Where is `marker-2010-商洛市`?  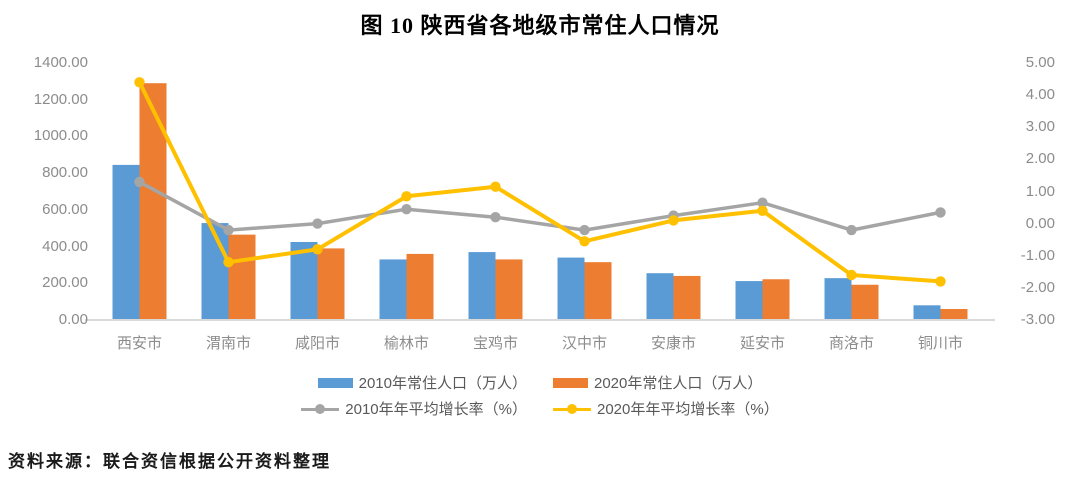
marker-2010-商洛市 is located at coordinates (851, 230).